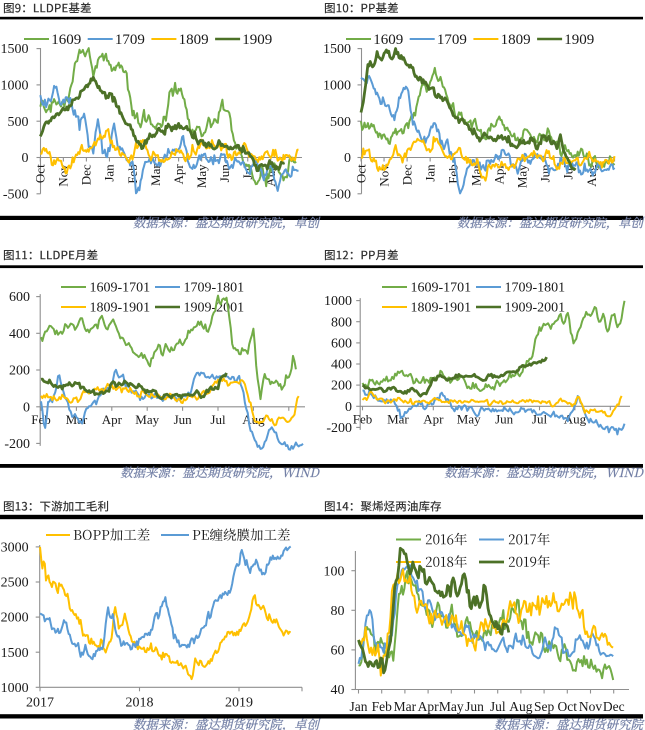 This screenshot has height=730, width=645. What do you see at coordinates (239, 702) in the screenshot?
I see `svg-text: 2019` at bounding box center [239, 702].